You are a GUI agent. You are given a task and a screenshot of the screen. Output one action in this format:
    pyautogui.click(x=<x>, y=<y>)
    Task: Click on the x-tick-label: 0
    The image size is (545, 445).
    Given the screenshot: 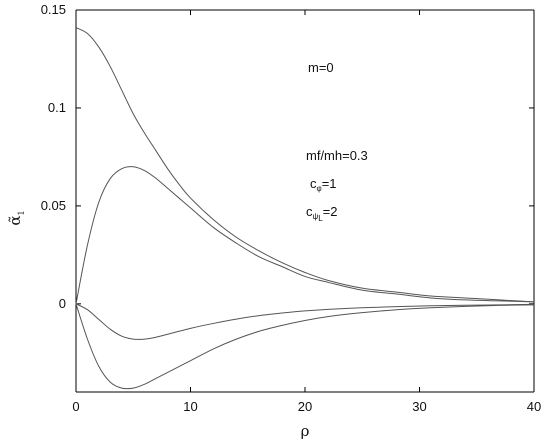 What is the action you would take?
    pyautogui.click(x=75, y=406)
    